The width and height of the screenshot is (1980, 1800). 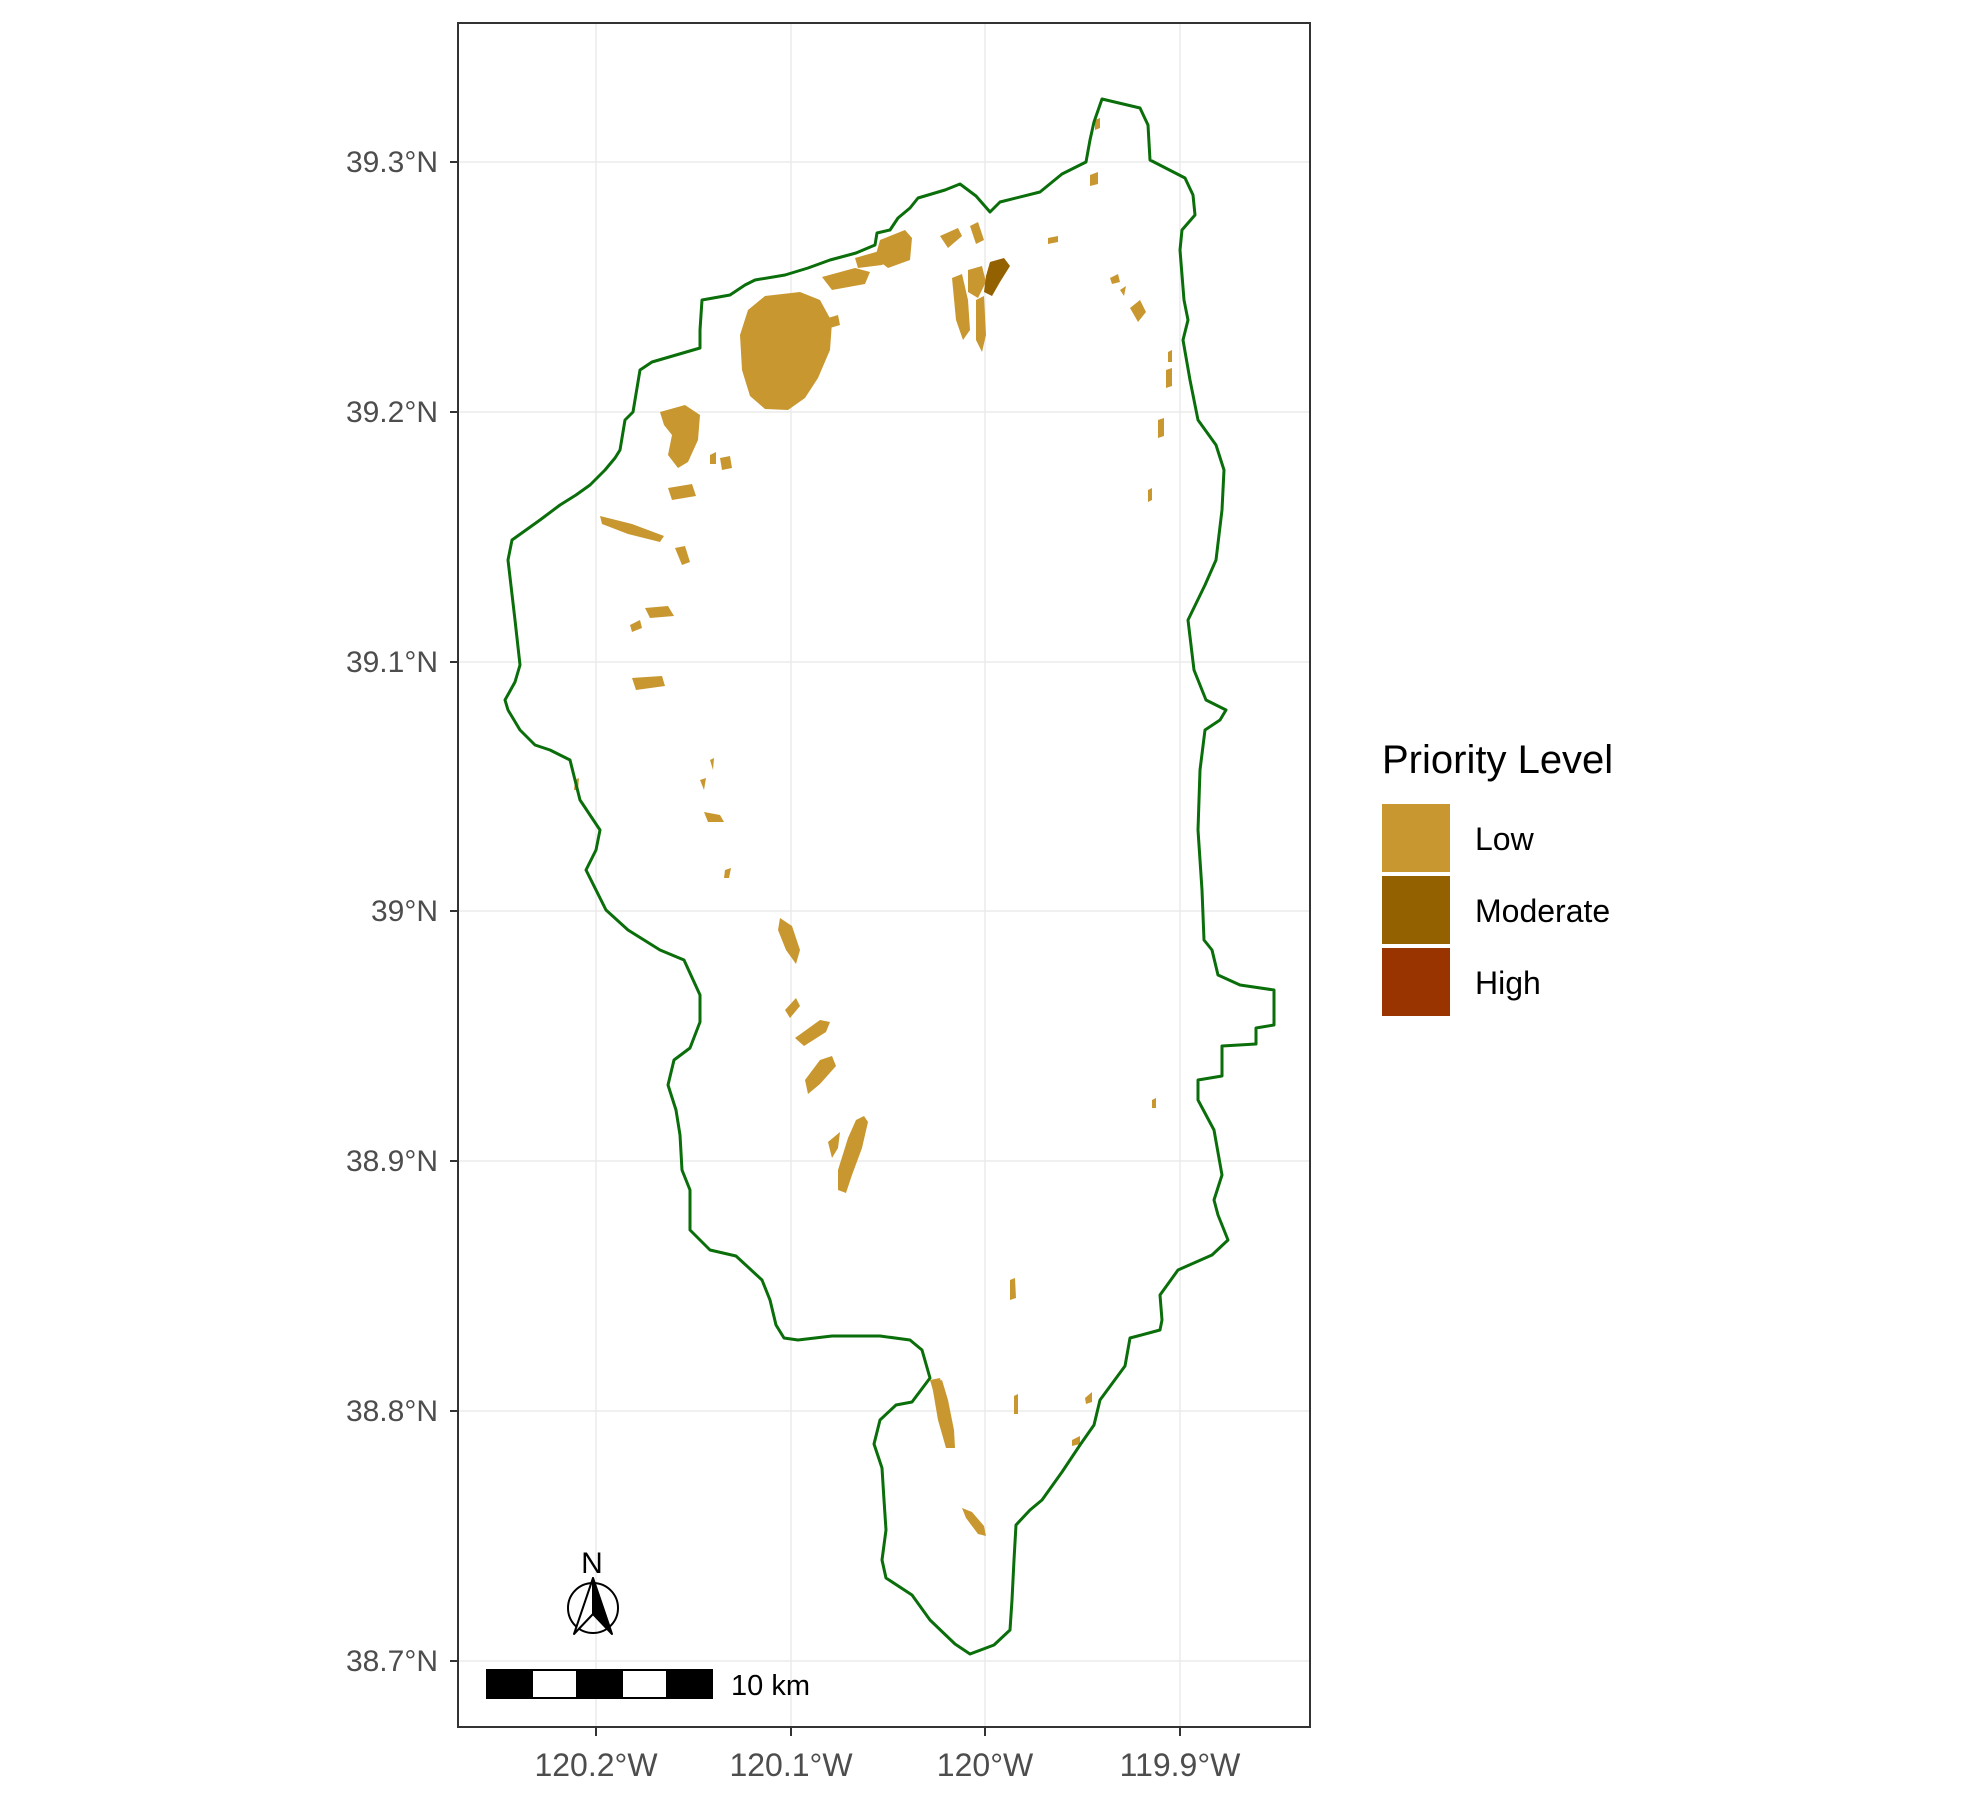 What do you see at coordinates (596, 1765) in the screenshot?
I see `x-tick-label: 120.2°W` at bounding box center [596, 1765].